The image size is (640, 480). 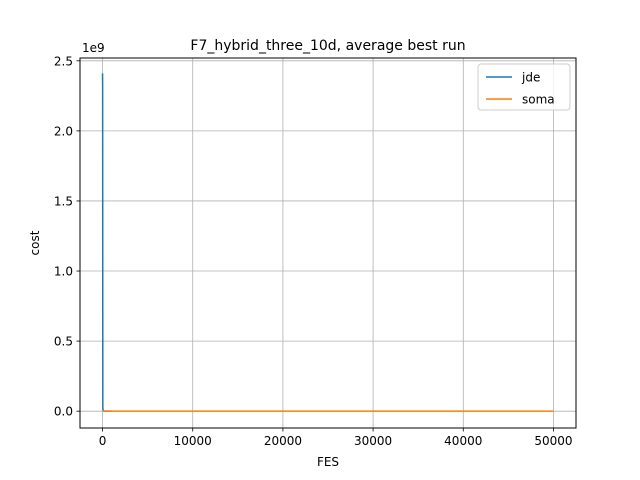 I want to click on legend: jde soma, so click(x=524, y=87).